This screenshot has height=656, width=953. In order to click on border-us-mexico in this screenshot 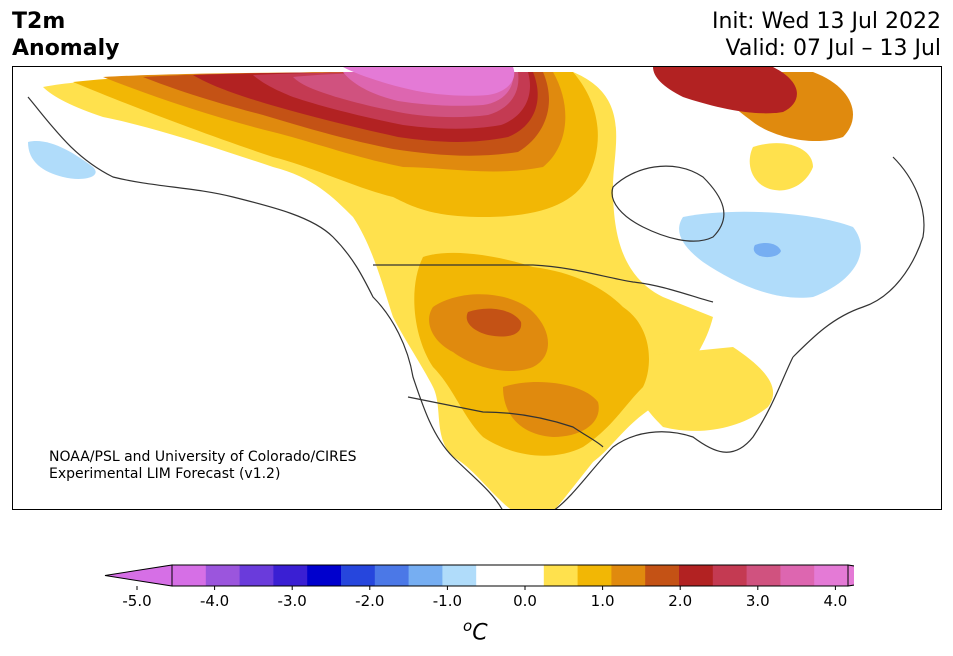, I will do `click(505, 422)`.